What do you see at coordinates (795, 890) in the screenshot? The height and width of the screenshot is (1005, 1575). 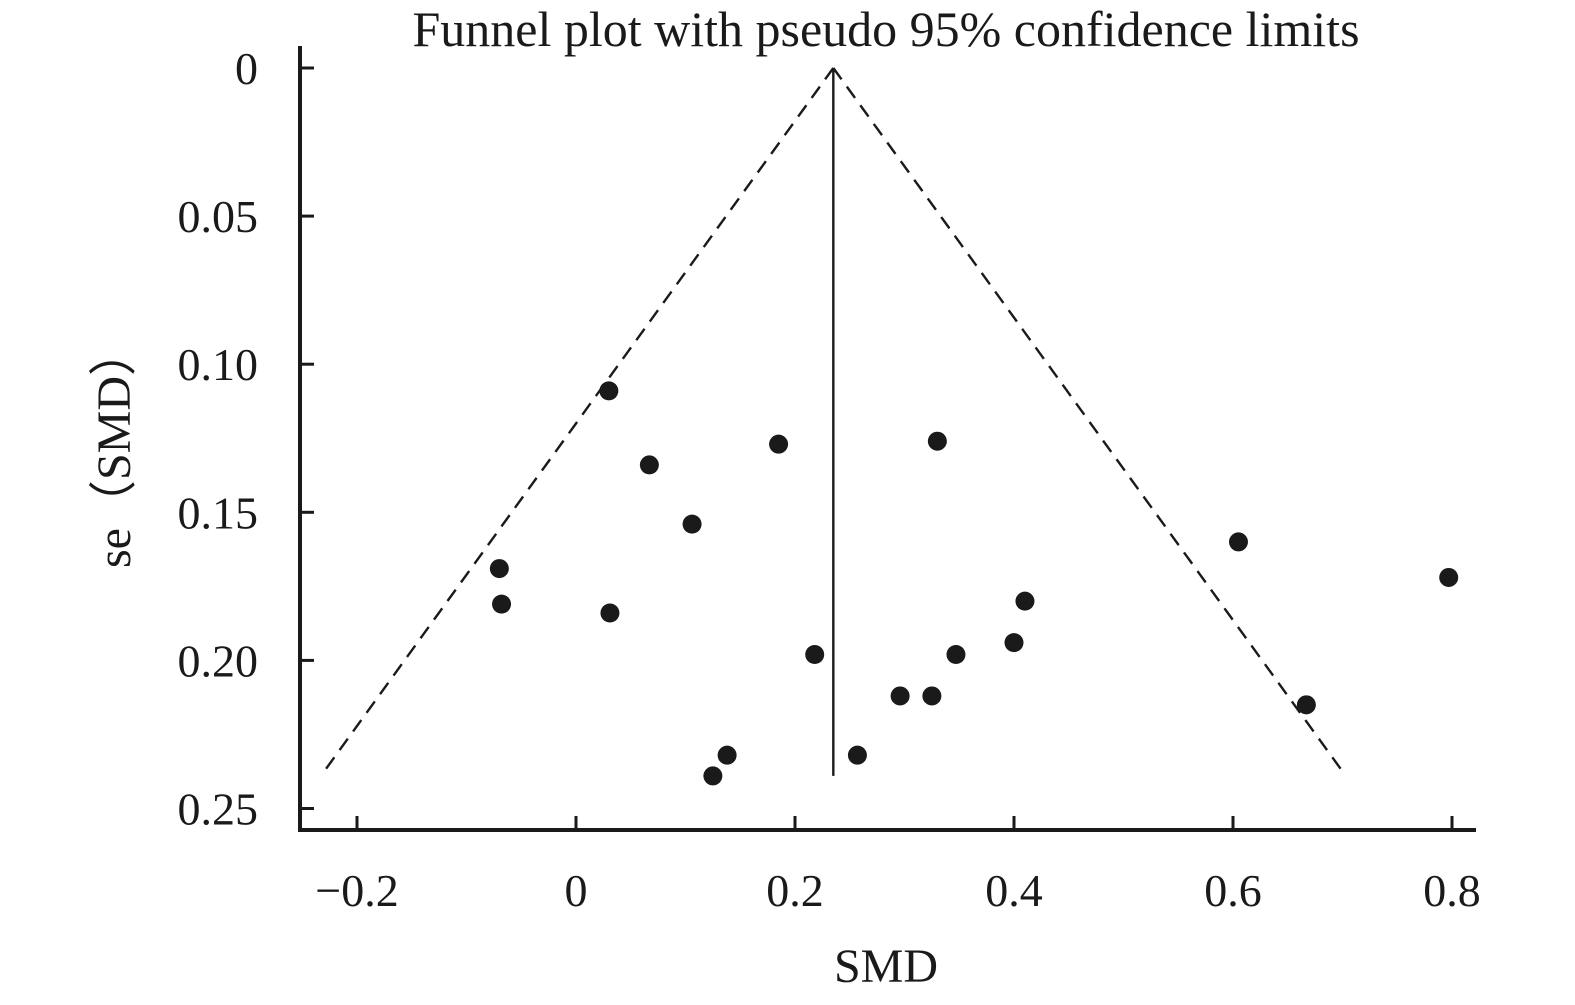 I see `x-tick-label: 0.2` at bounding box center [795, 890].